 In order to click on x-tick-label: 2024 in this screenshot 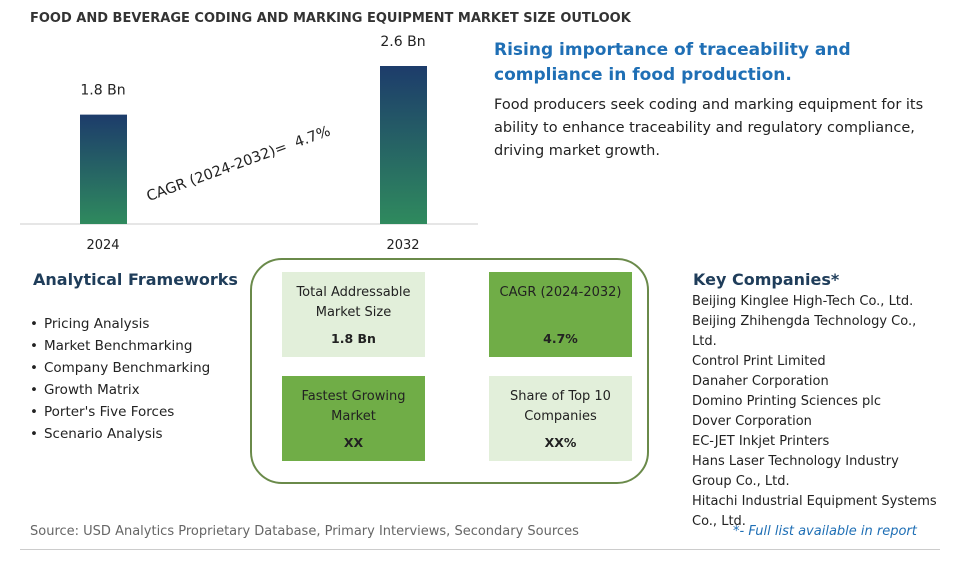, I will do `click(102, 245)`.